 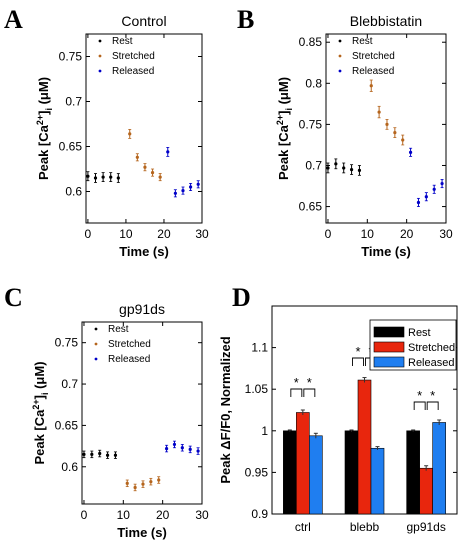 What do you see at coordinates (425, 527) in the screenshot?
I see `category-label: gp91ds` at bounding box center [425, 527].